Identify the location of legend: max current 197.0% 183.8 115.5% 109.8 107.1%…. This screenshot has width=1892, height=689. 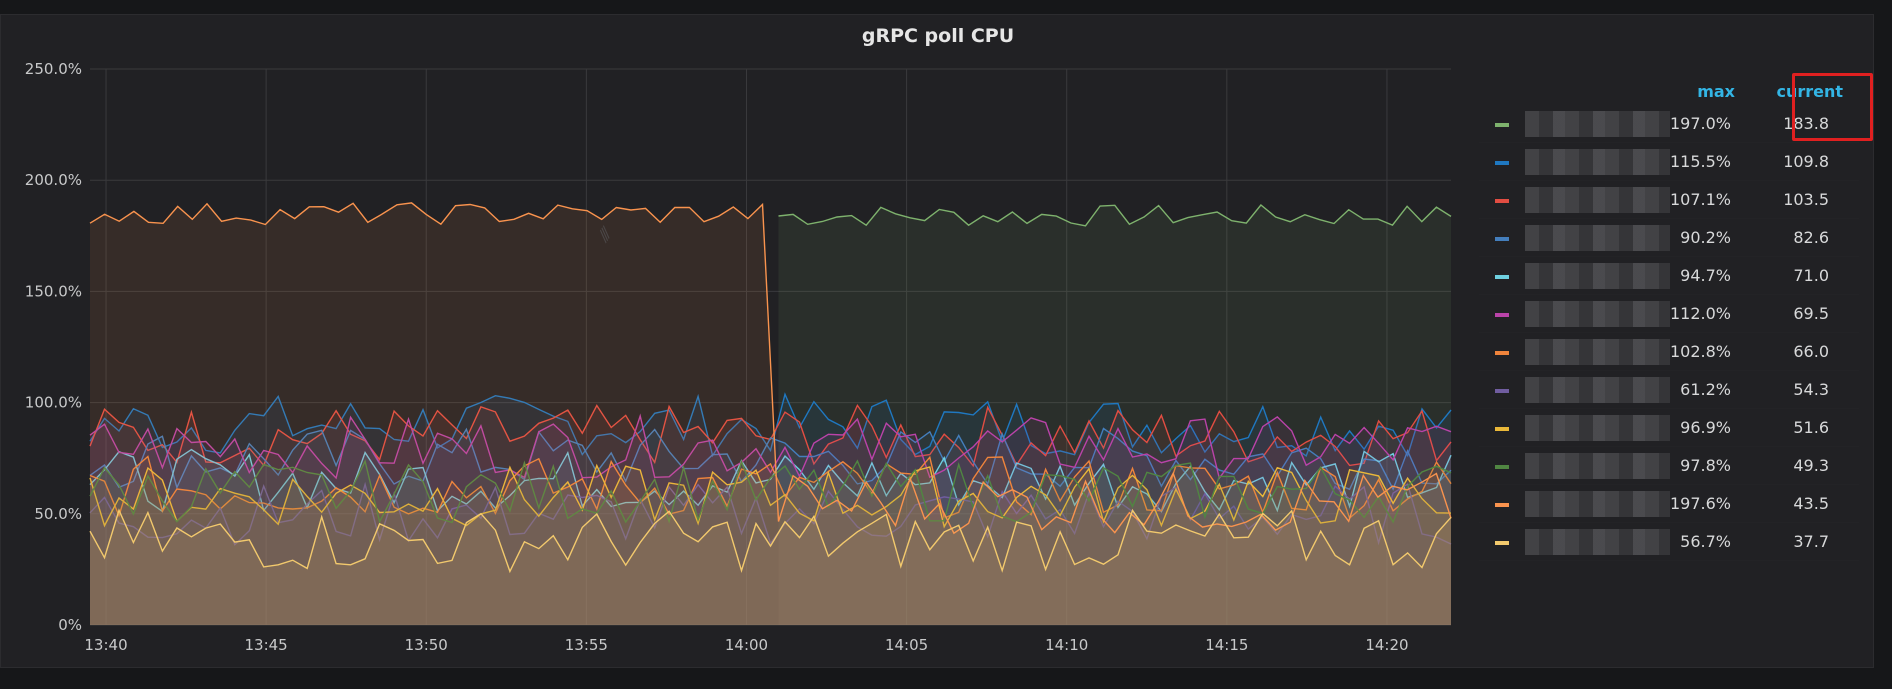
(1669, 314).